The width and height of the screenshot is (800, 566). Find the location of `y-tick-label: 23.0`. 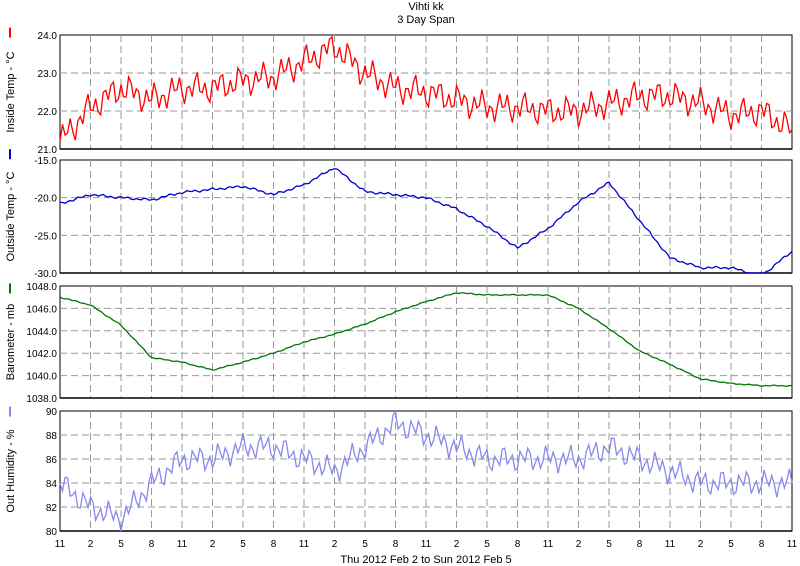

y-tick-label: 23.0 is located at coordinates (48, 74).